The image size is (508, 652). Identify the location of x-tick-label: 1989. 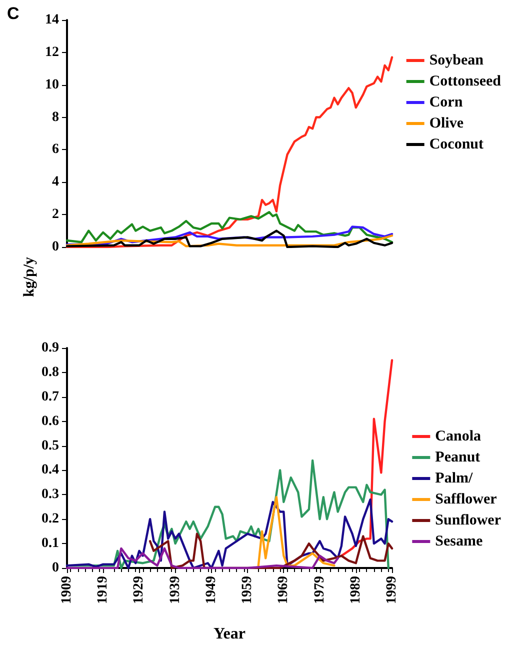
(356, 590).